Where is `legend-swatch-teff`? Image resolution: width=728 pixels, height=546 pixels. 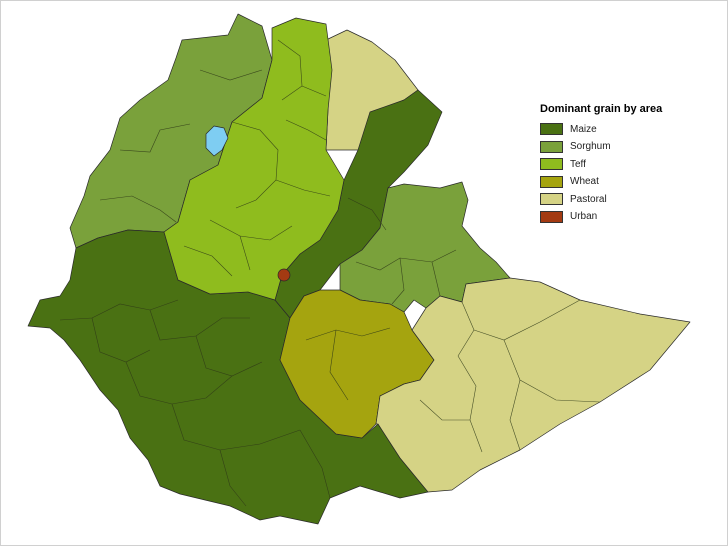 legend-swatch-teff is located at coordinates (551, 164).